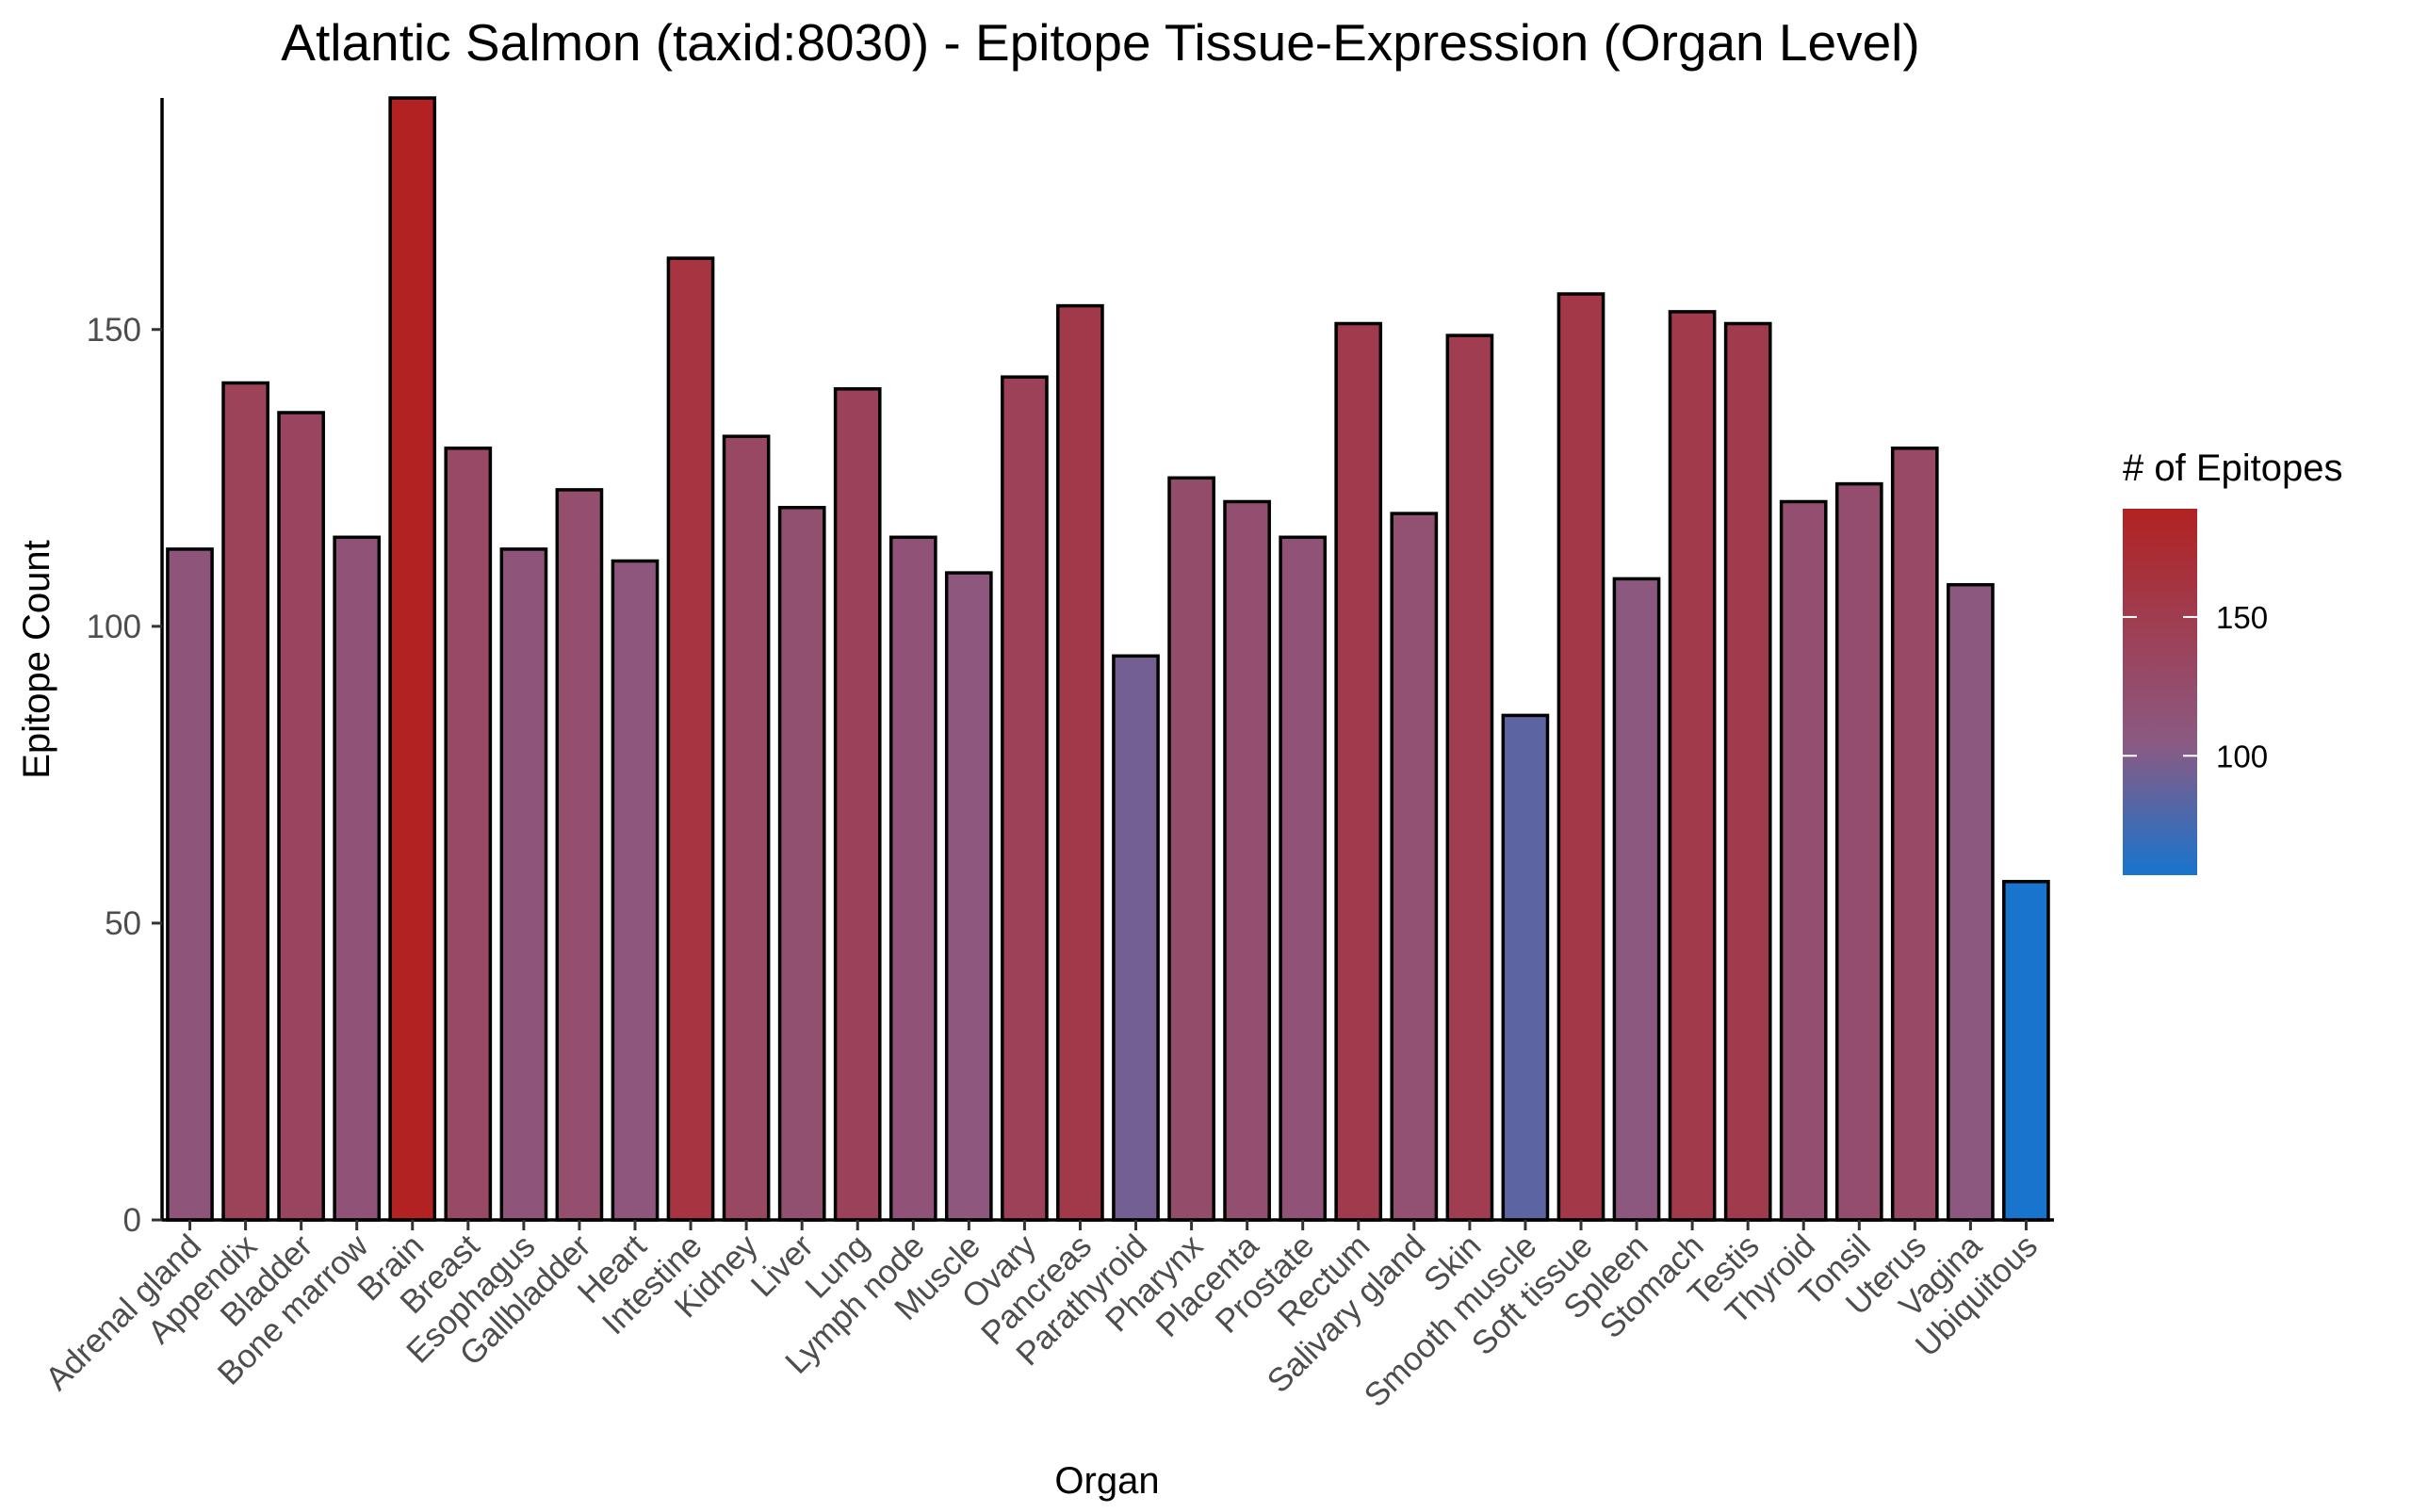  What do you see at coordinates (2242, 617) in the screenshot?
I see `legend-tick-label: 150` at bounding box center [2242, 617].